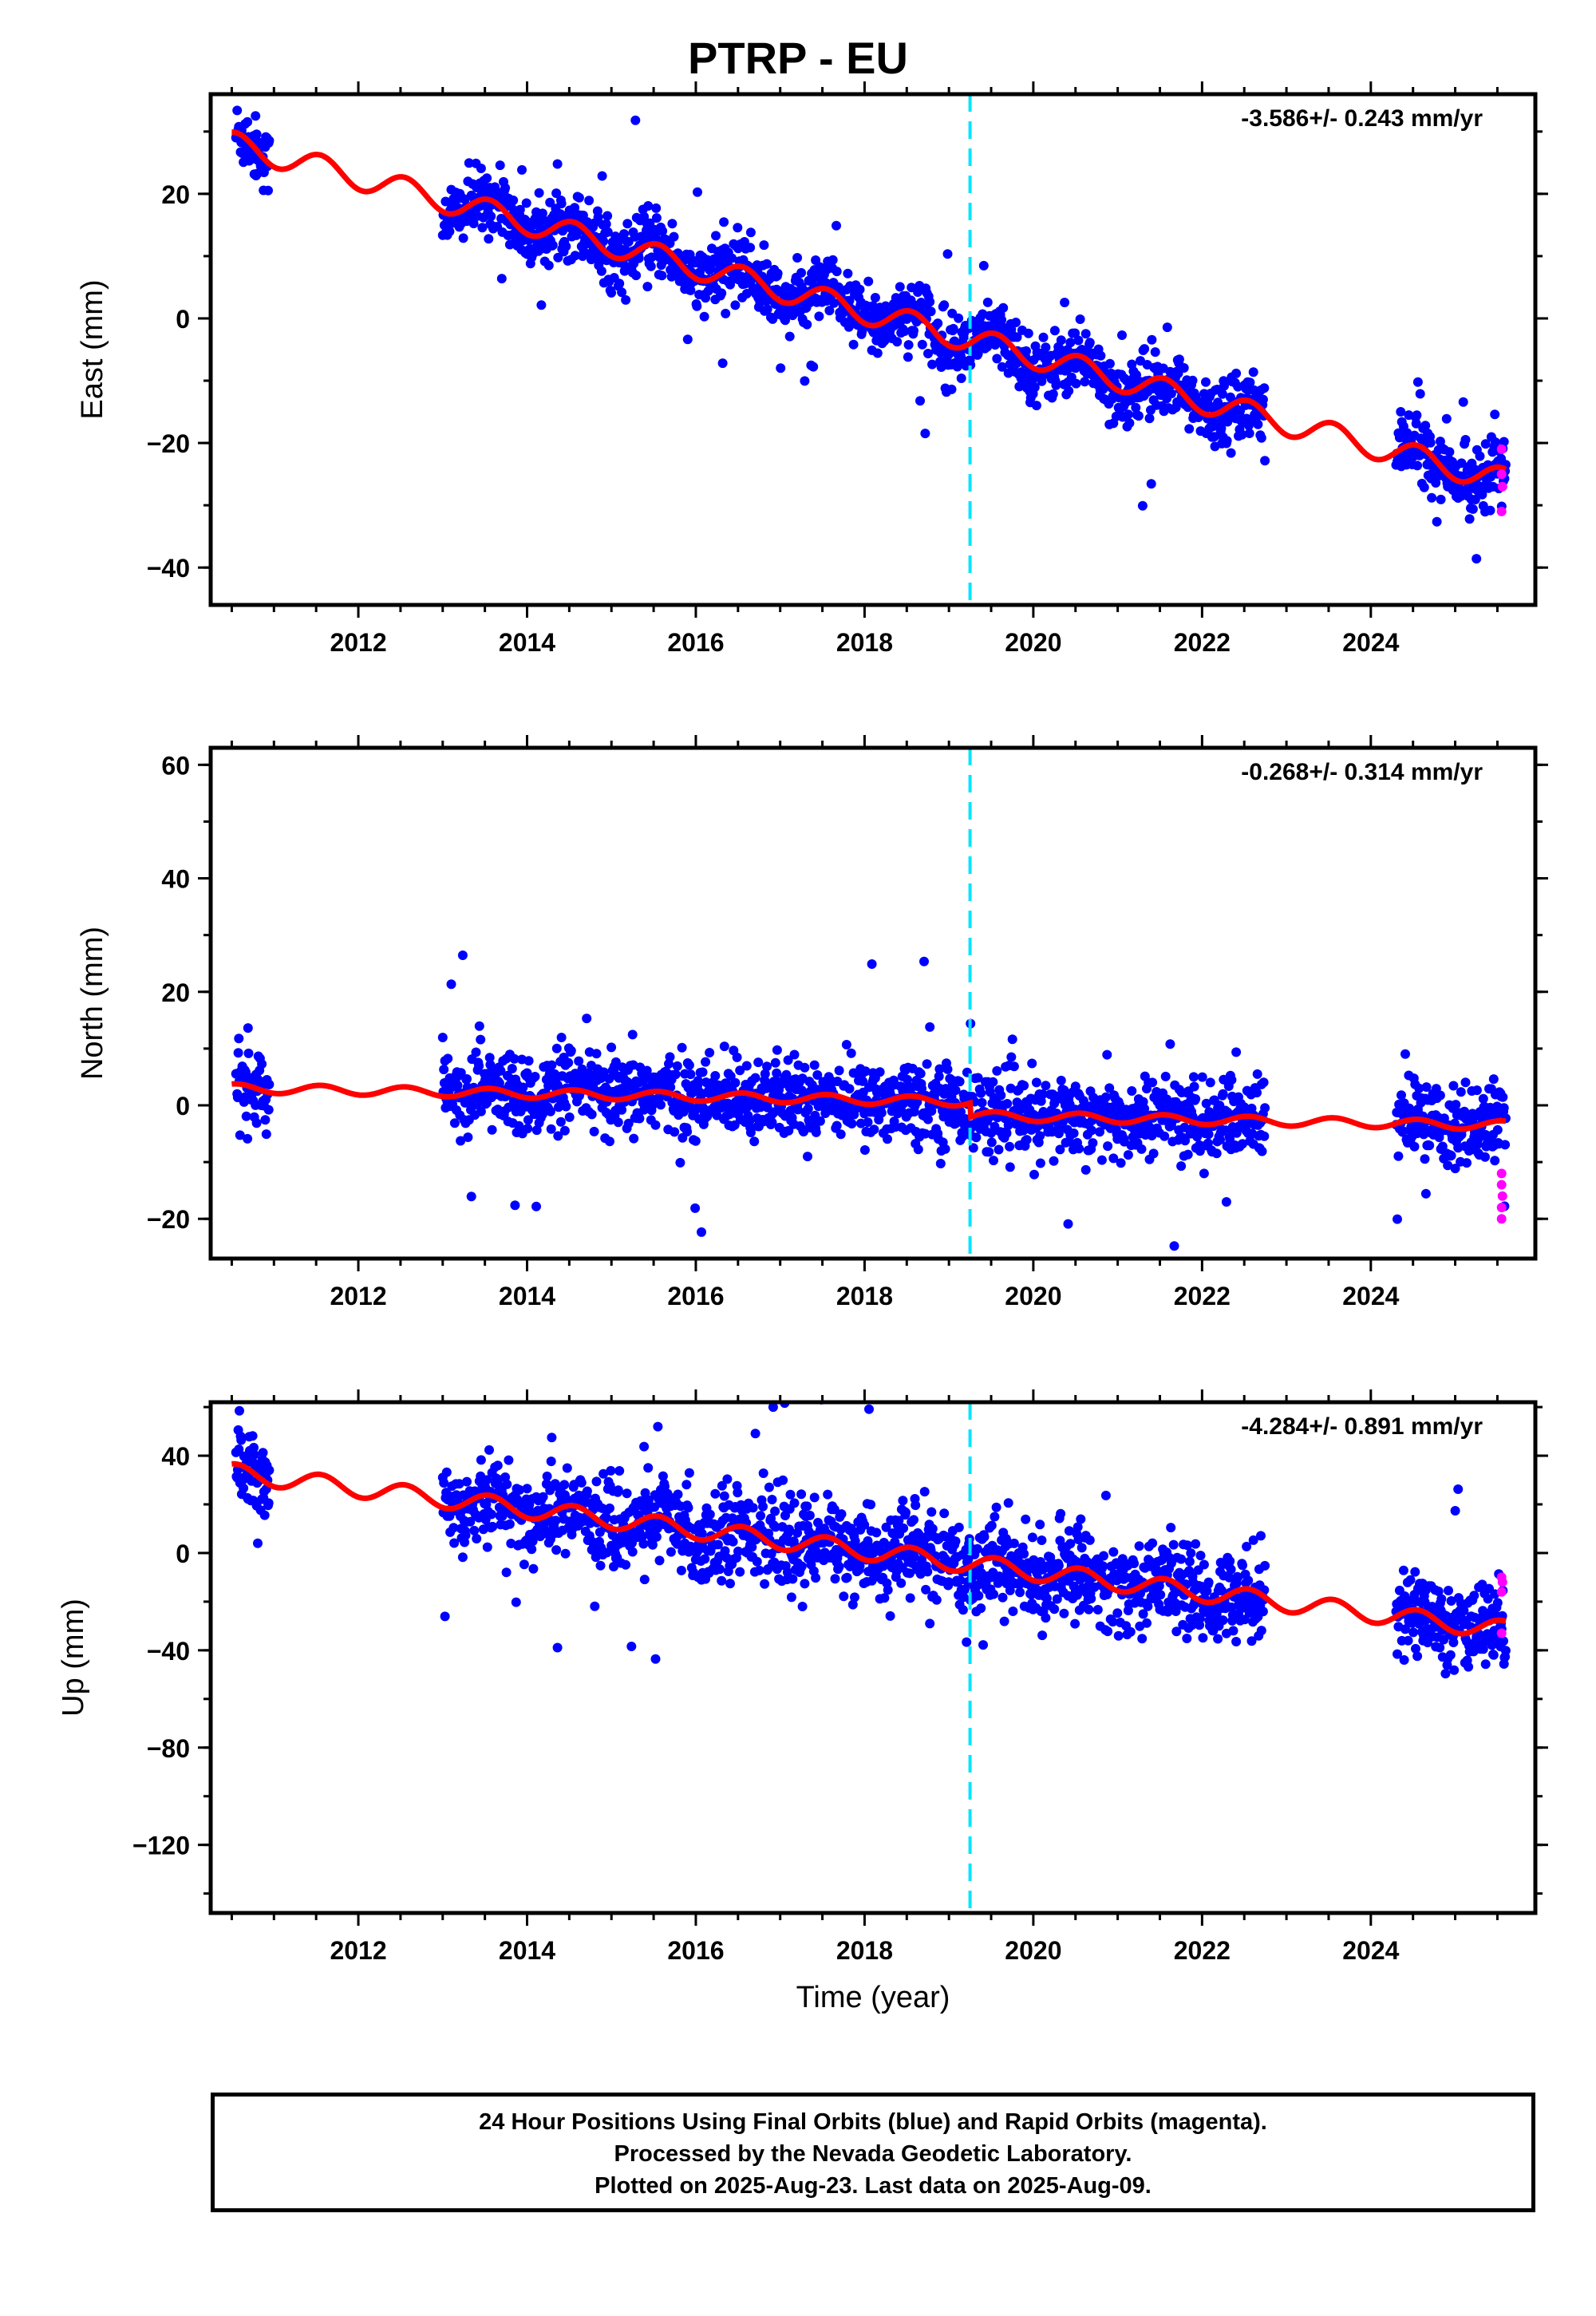  What do you see at coordinates (798, 58) in the screenshot?
I see `chart-title: PTRP - EU` at bounding box center [798, 58].